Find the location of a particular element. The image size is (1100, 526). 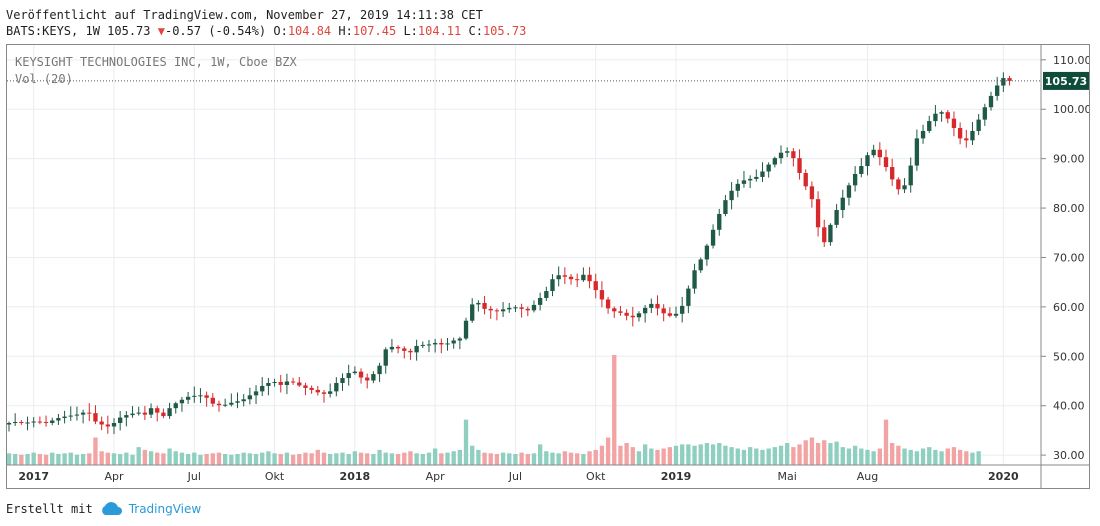

last-price-label: 105.73 is located at coordinates (1066, 81).